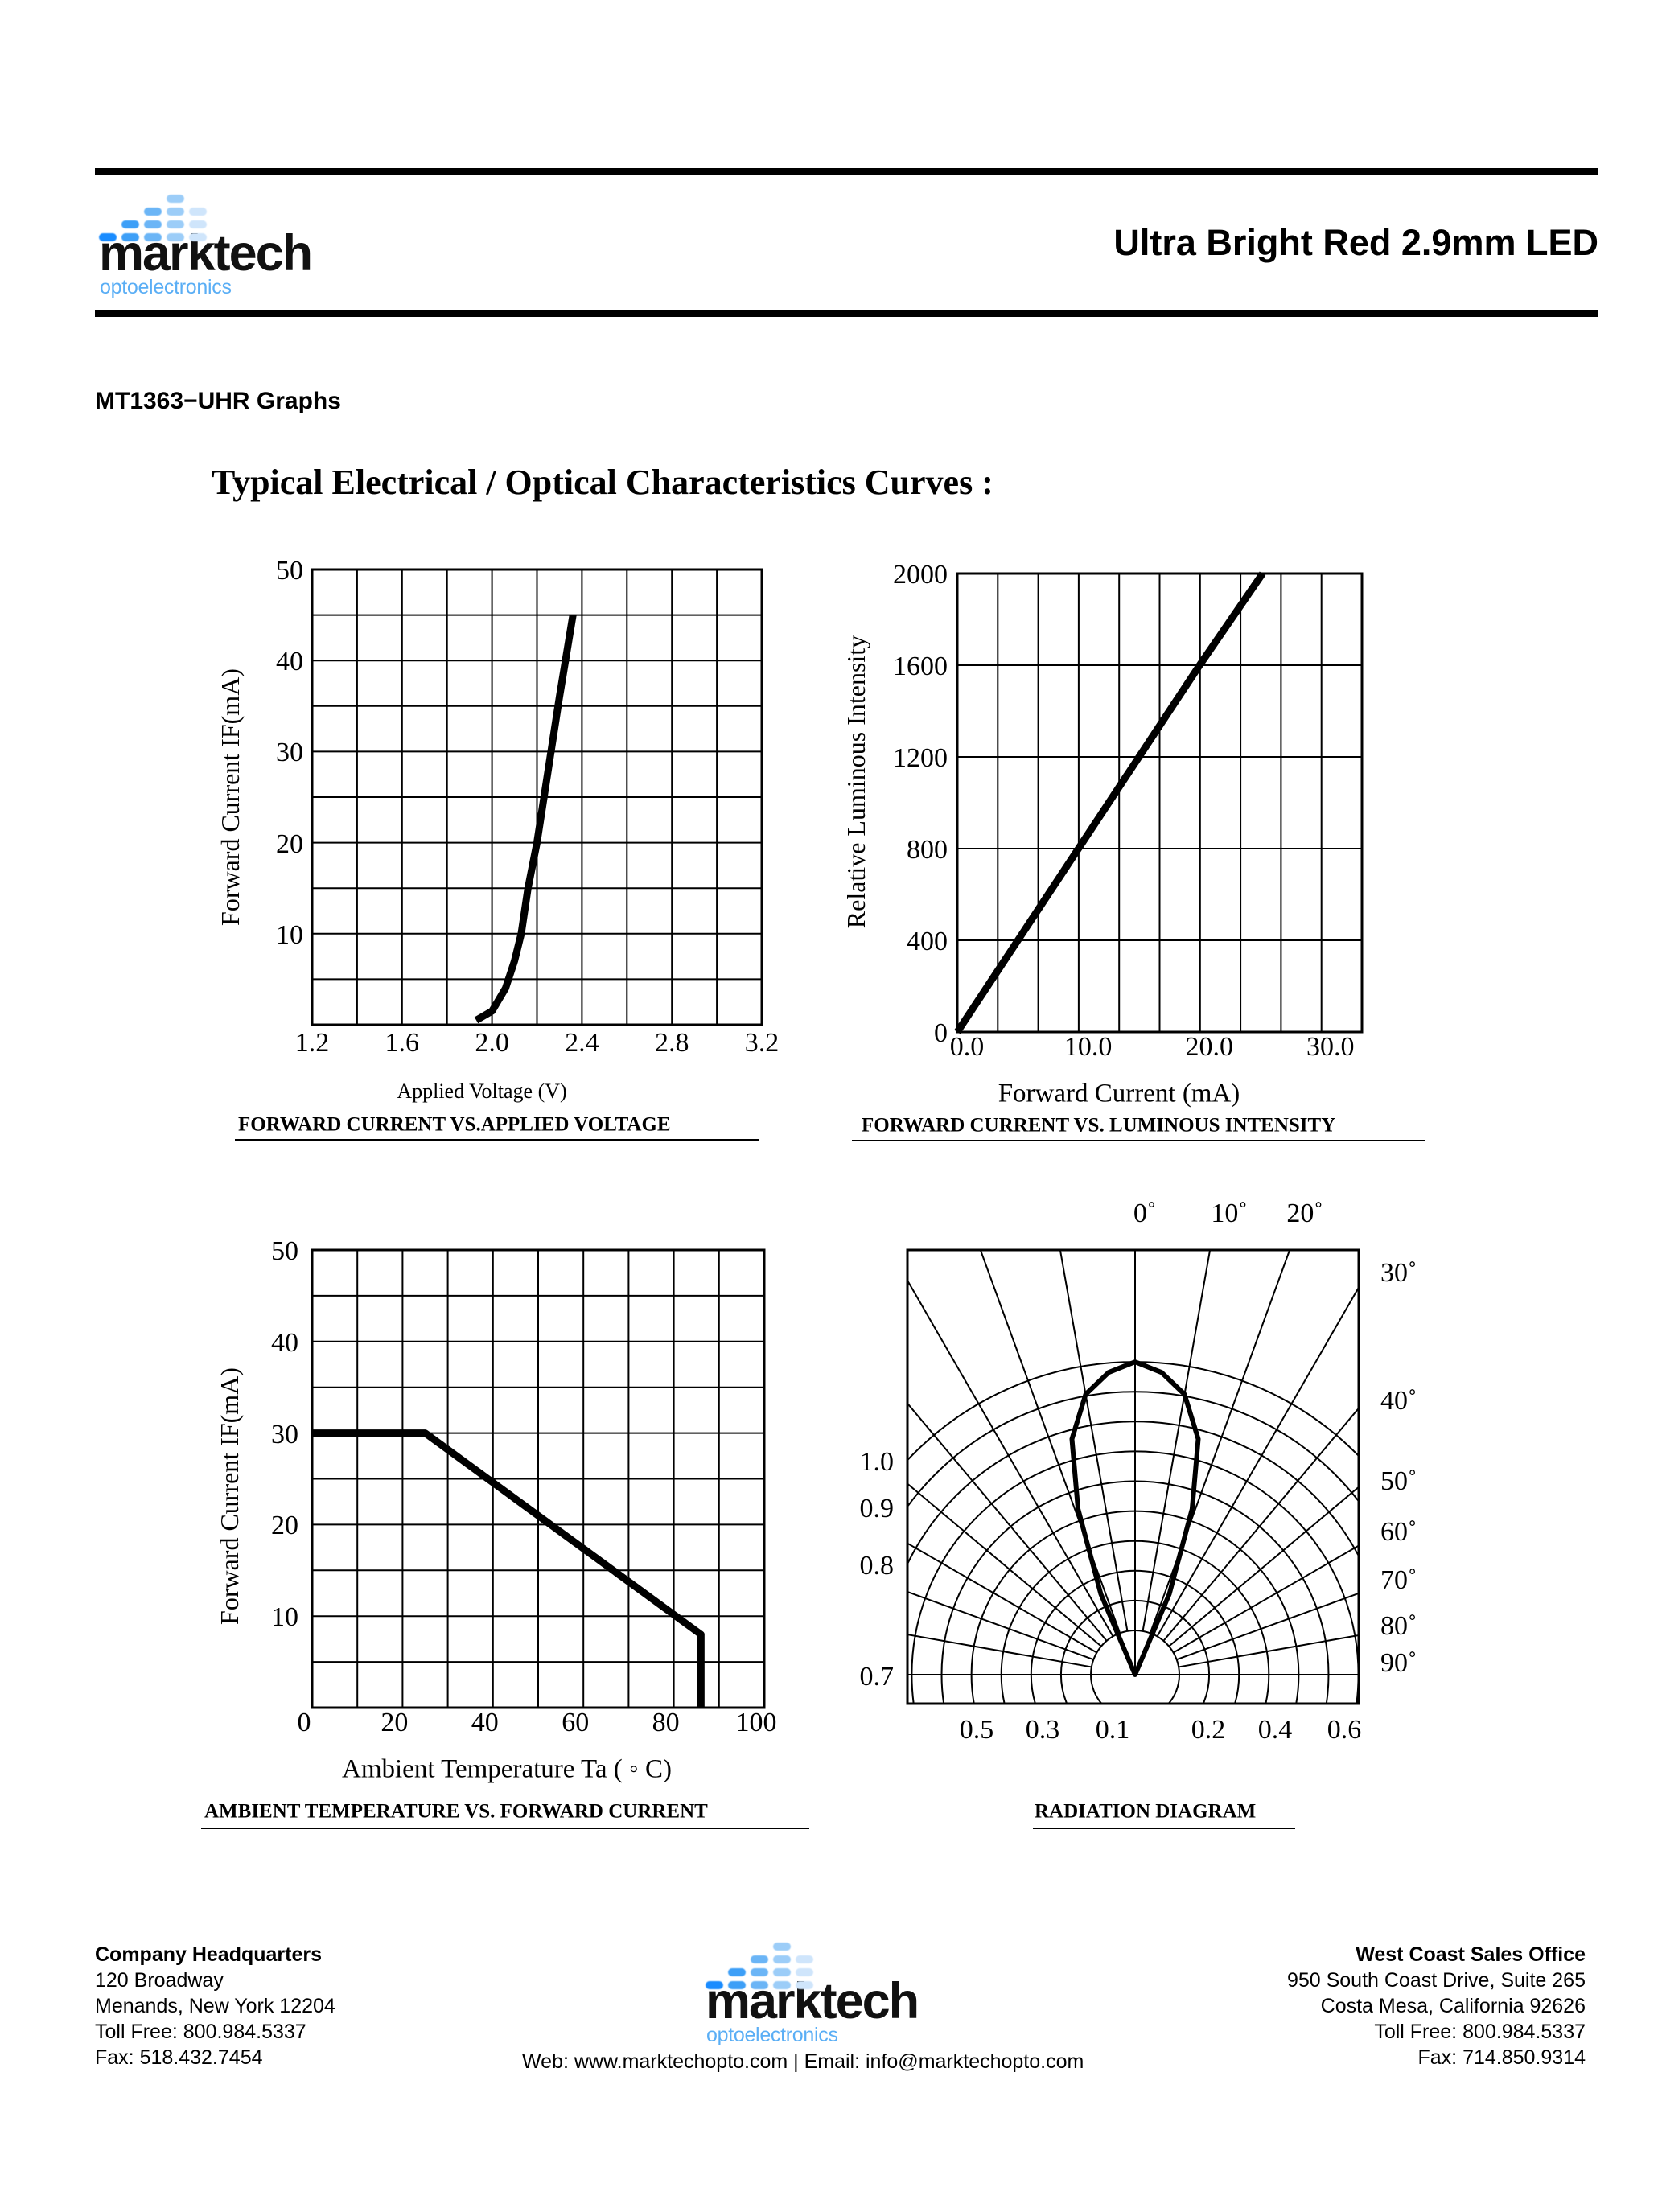  I want to click on x-tick-label: 20.0, so click(1209, 1047).